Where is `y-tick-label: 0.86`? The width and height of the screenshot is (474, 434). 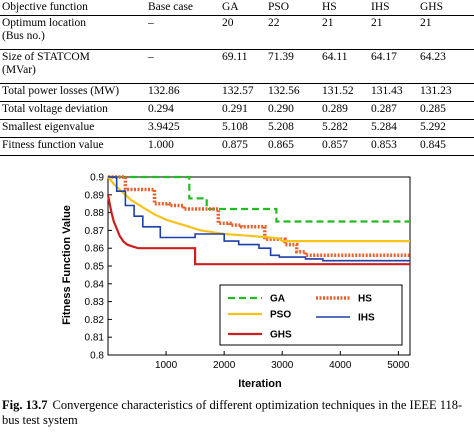 y-tick-label: 0.86 is located at coordinates (95, 249).